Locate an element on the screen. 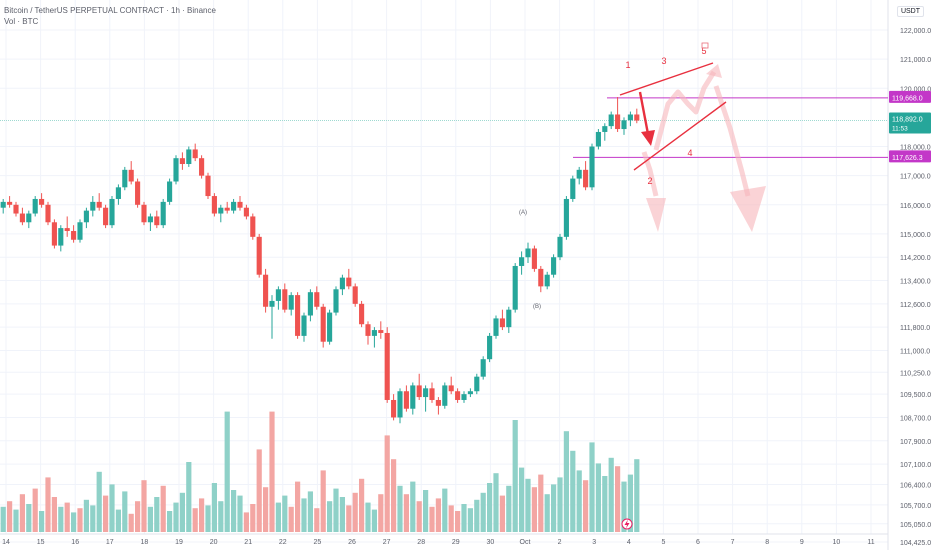  flag-icon is located at coordinates (705, 45).